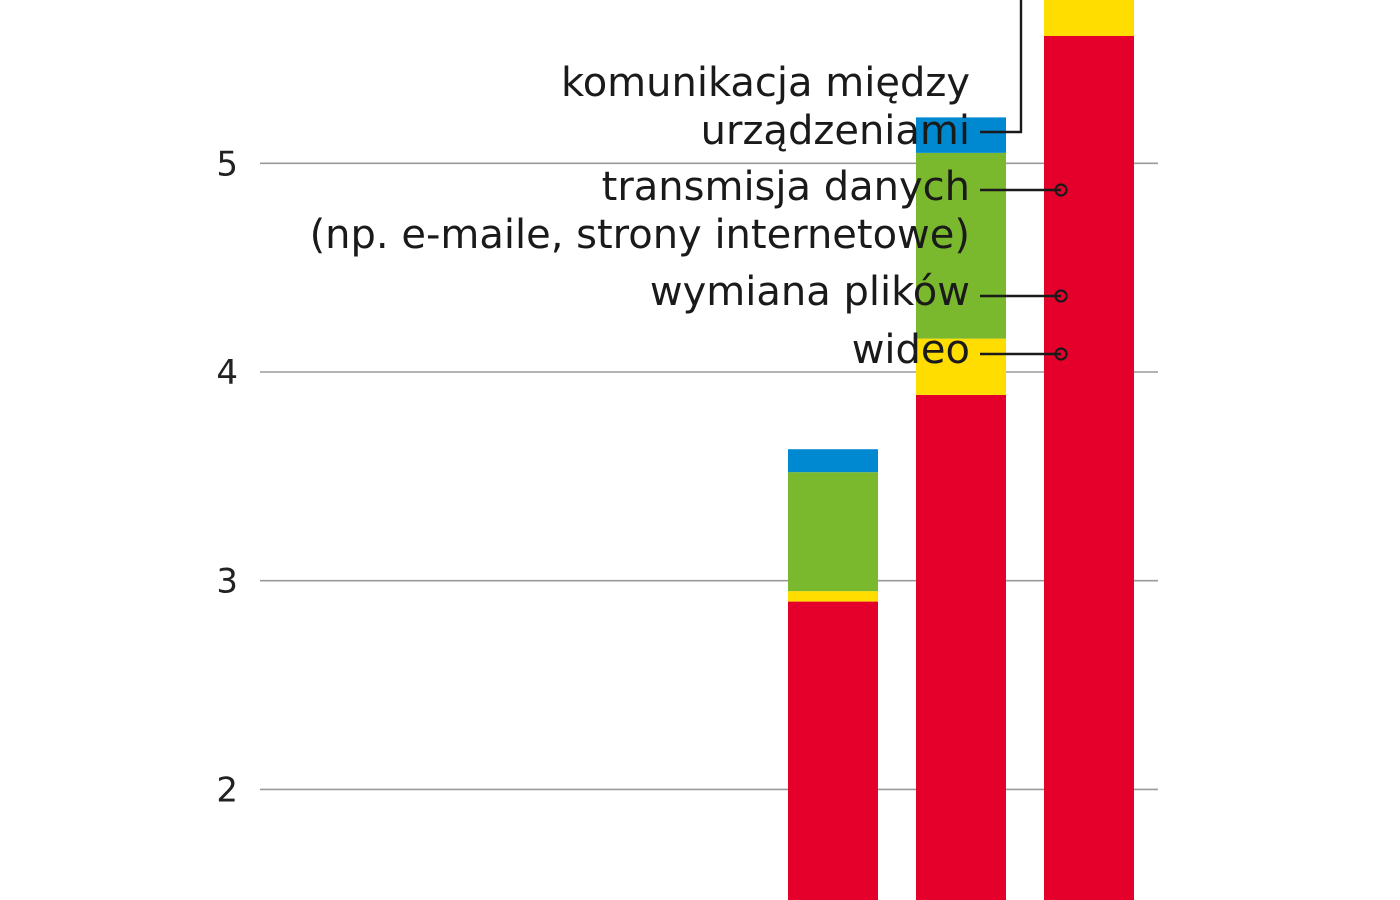 The height and width of the screenshot is (900, 1400). Describe the element at coordinates (640, 235) in the screenshot. I see `annotation-label: (np. e-maile, strony internetowe)` at that location.